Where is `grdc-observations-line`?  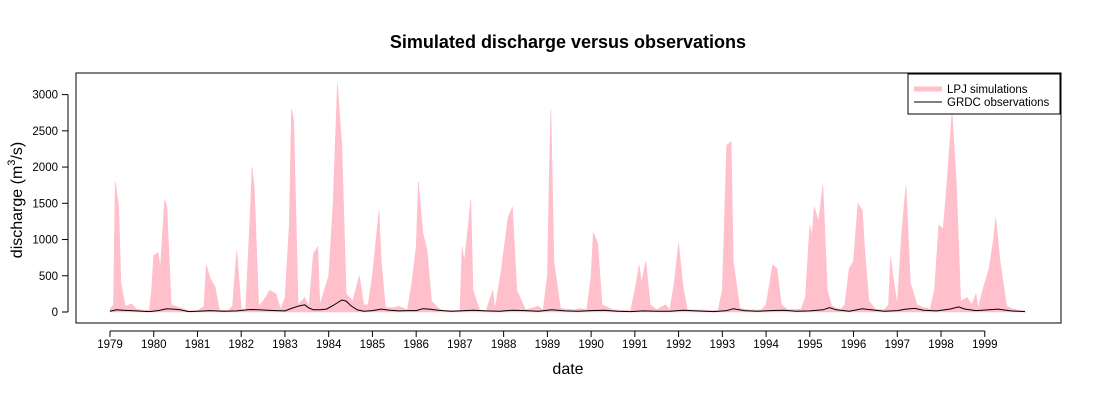
grdc-observations-line is located at coordinates (567, 306).